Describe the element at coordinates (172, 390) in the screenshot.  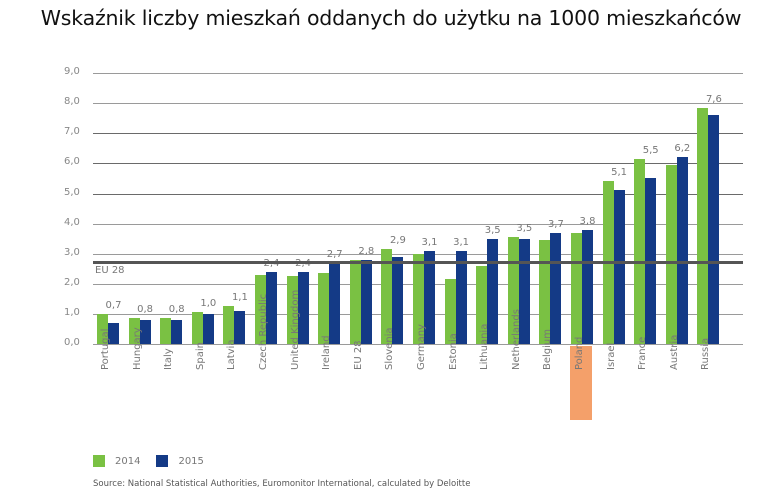
I see `x-axis-label: Italy` at that location.